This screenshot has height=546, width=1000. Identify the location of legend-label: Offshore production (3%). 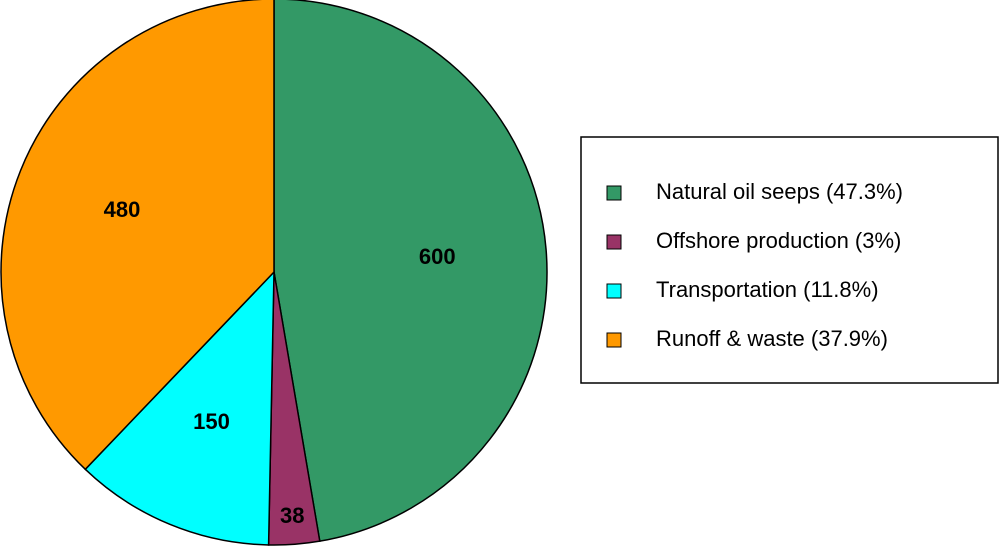
(778, 240).